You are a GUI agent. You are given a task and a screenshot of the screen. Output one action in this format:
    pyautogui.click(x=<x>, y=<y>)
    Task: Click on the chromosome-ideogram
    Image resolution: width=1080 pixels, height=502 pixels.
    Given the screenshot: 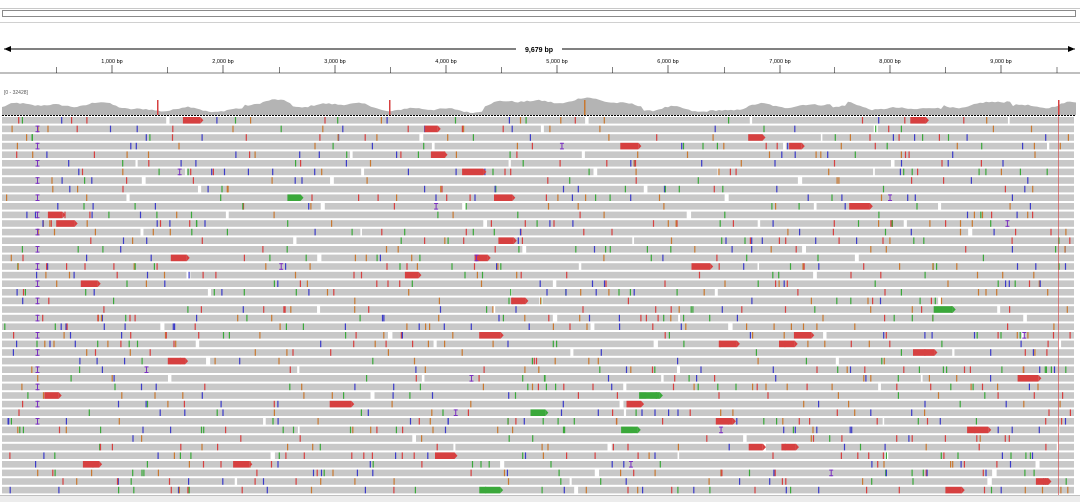 What is the action you would take?
    pyautogui.click(x=539, y=13)
    